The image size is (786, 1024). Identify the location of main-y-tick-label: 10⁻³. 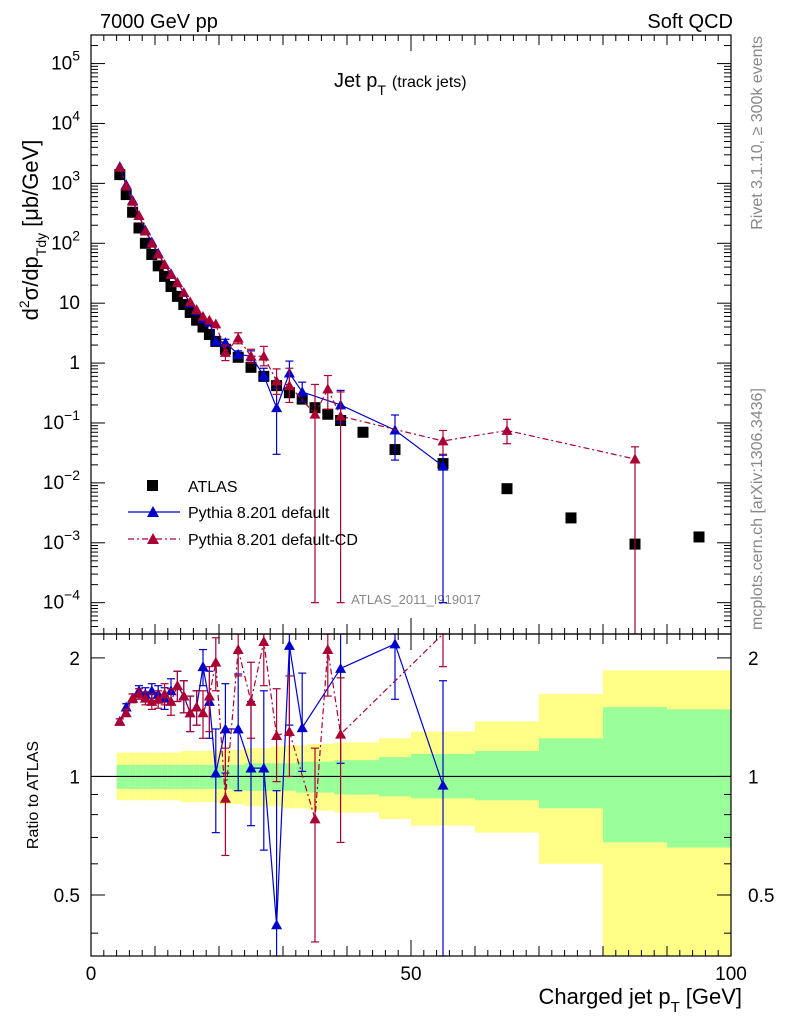
(61, 540).